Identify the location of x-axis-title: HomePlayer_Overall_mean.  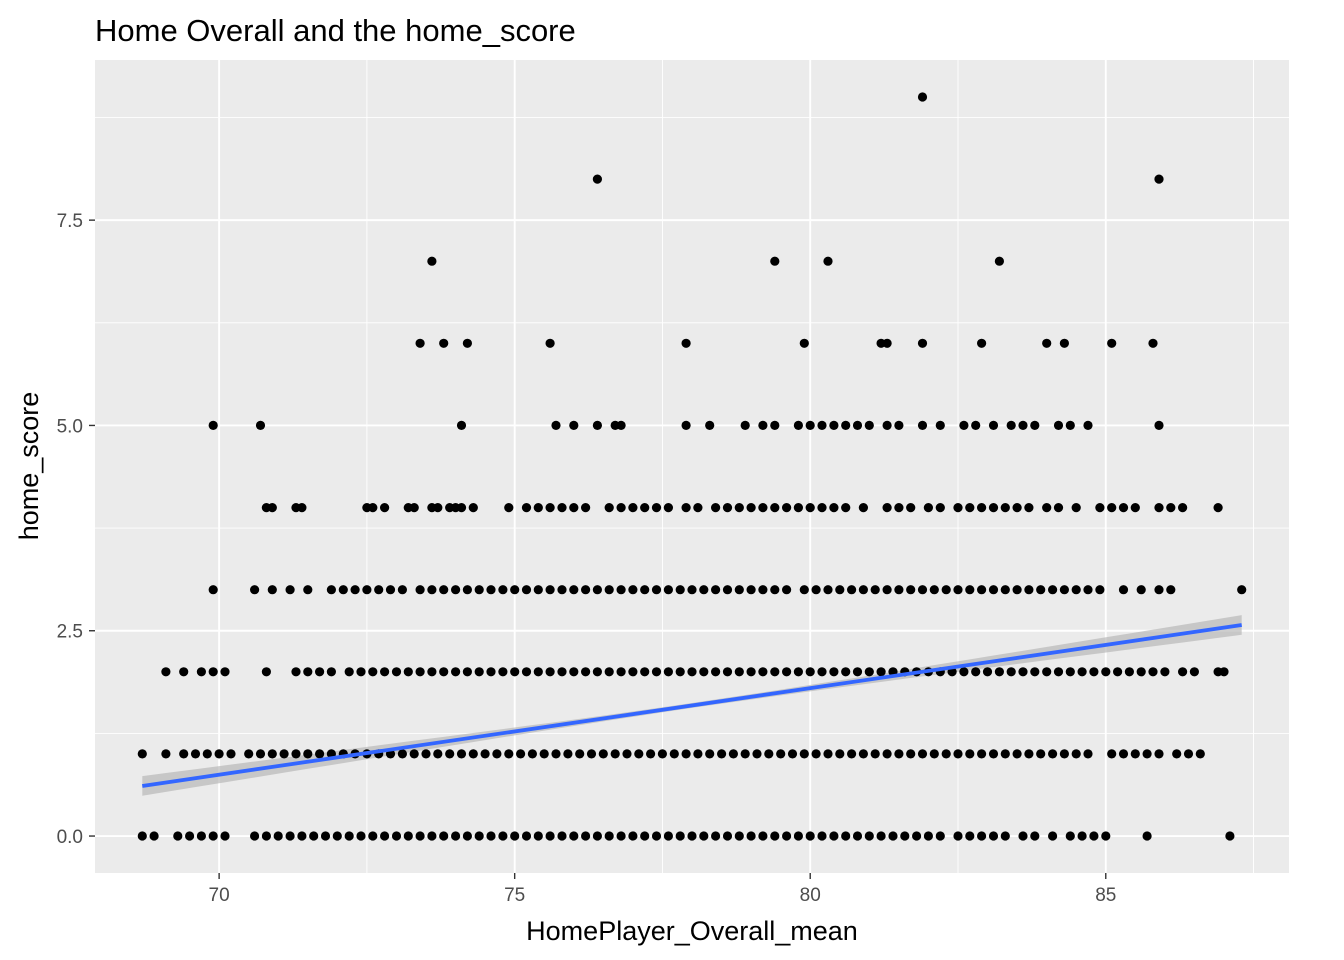
(692, 931).